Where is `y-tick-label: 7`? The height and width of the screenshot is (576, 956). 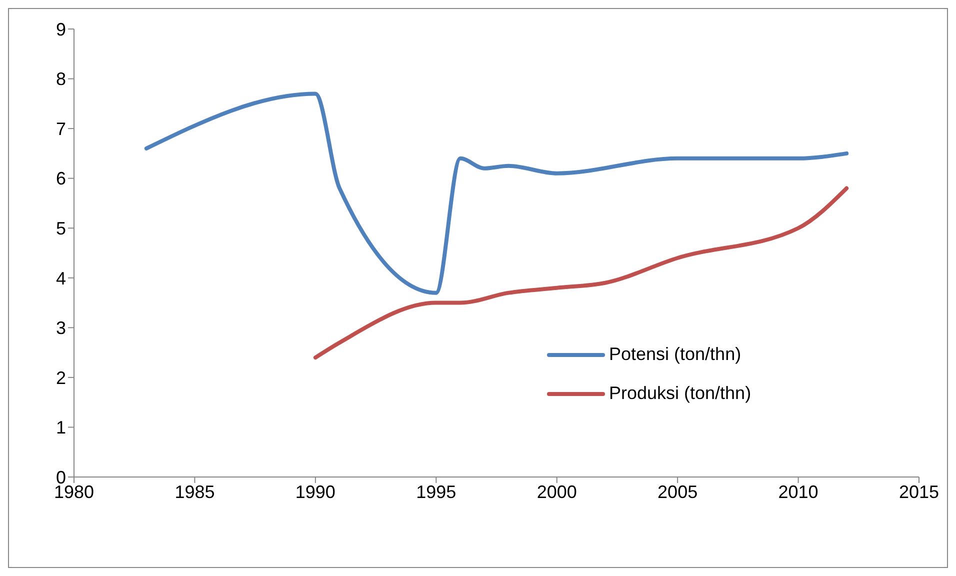
y-tick-label: 7 is located at coordinates (61, 128).